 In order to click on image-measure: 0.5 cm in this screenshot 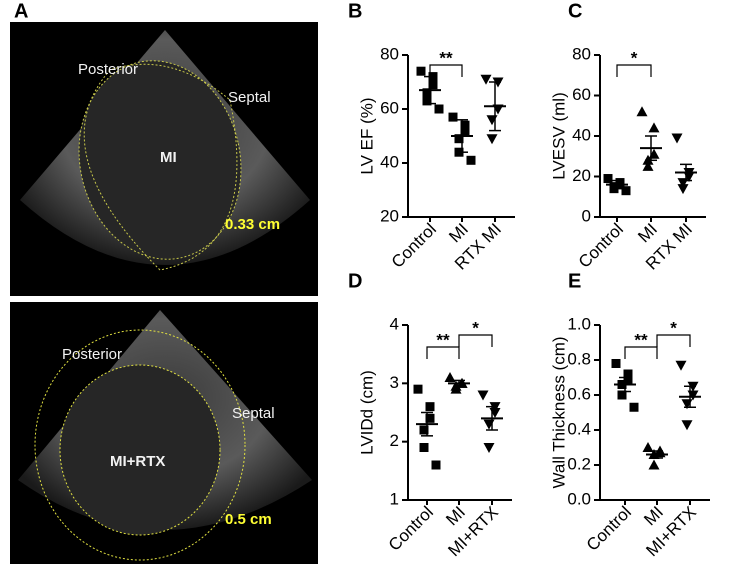, I will do `click(248, 519)`.